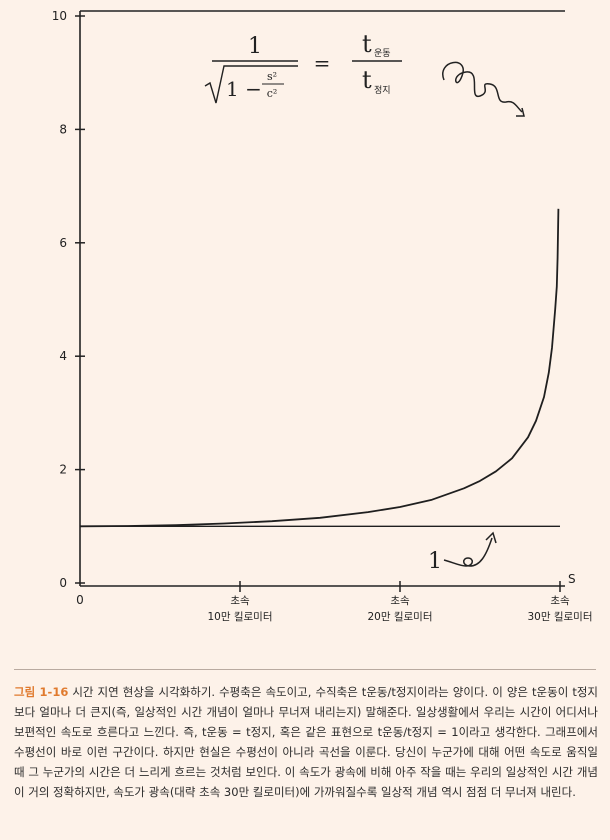 Image resolution: width=610 pixels, height=840 pixels. Describe the element at coordinates (322, 63) in the screenshot. I see `formula-equals: =` at that location.